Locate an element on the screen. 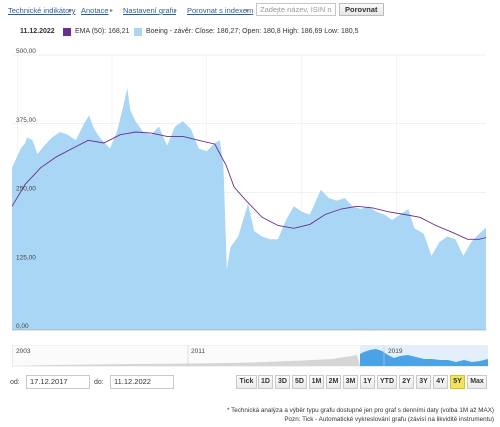 Image resolution: width=500 pixels, height=427 pixels. link-chart-settings: Nastavení grafu is located at coordinates (149, 10).